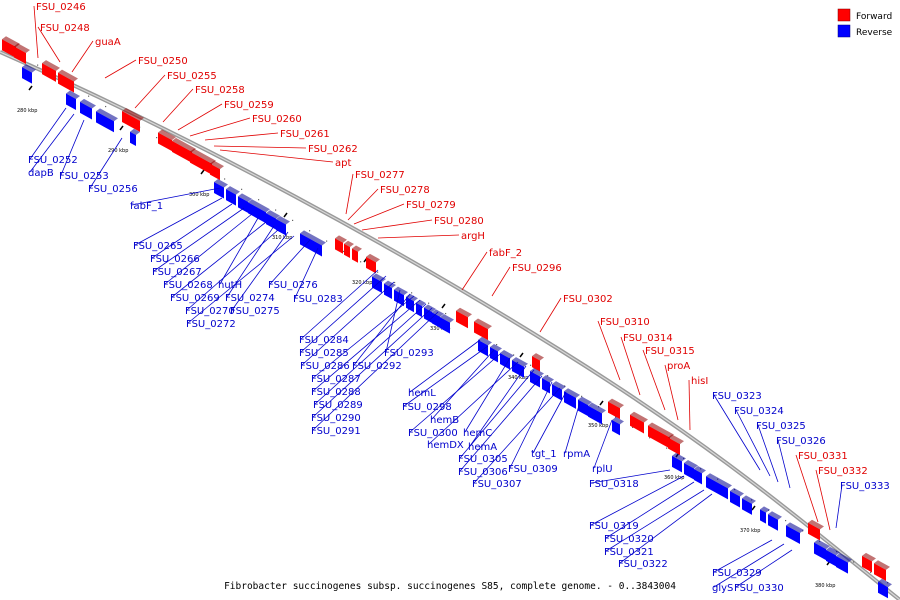 Image resolution: width=900 pixels, height=600 pixels. I want to click on leader-hemb, so click(463, 384).